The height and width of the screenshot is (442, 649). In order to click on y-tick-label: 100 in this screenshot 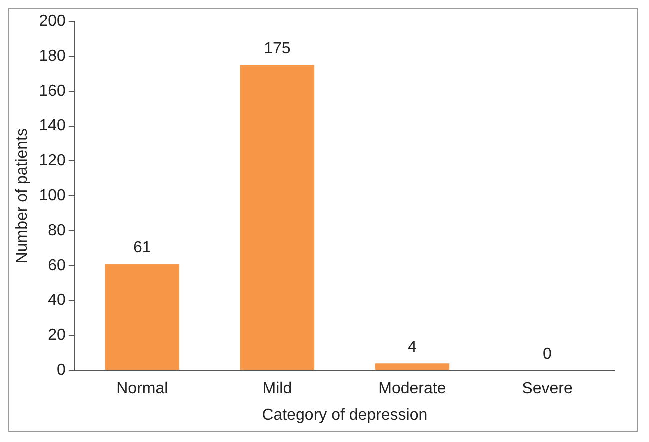, I will do `click(52, 196)`.